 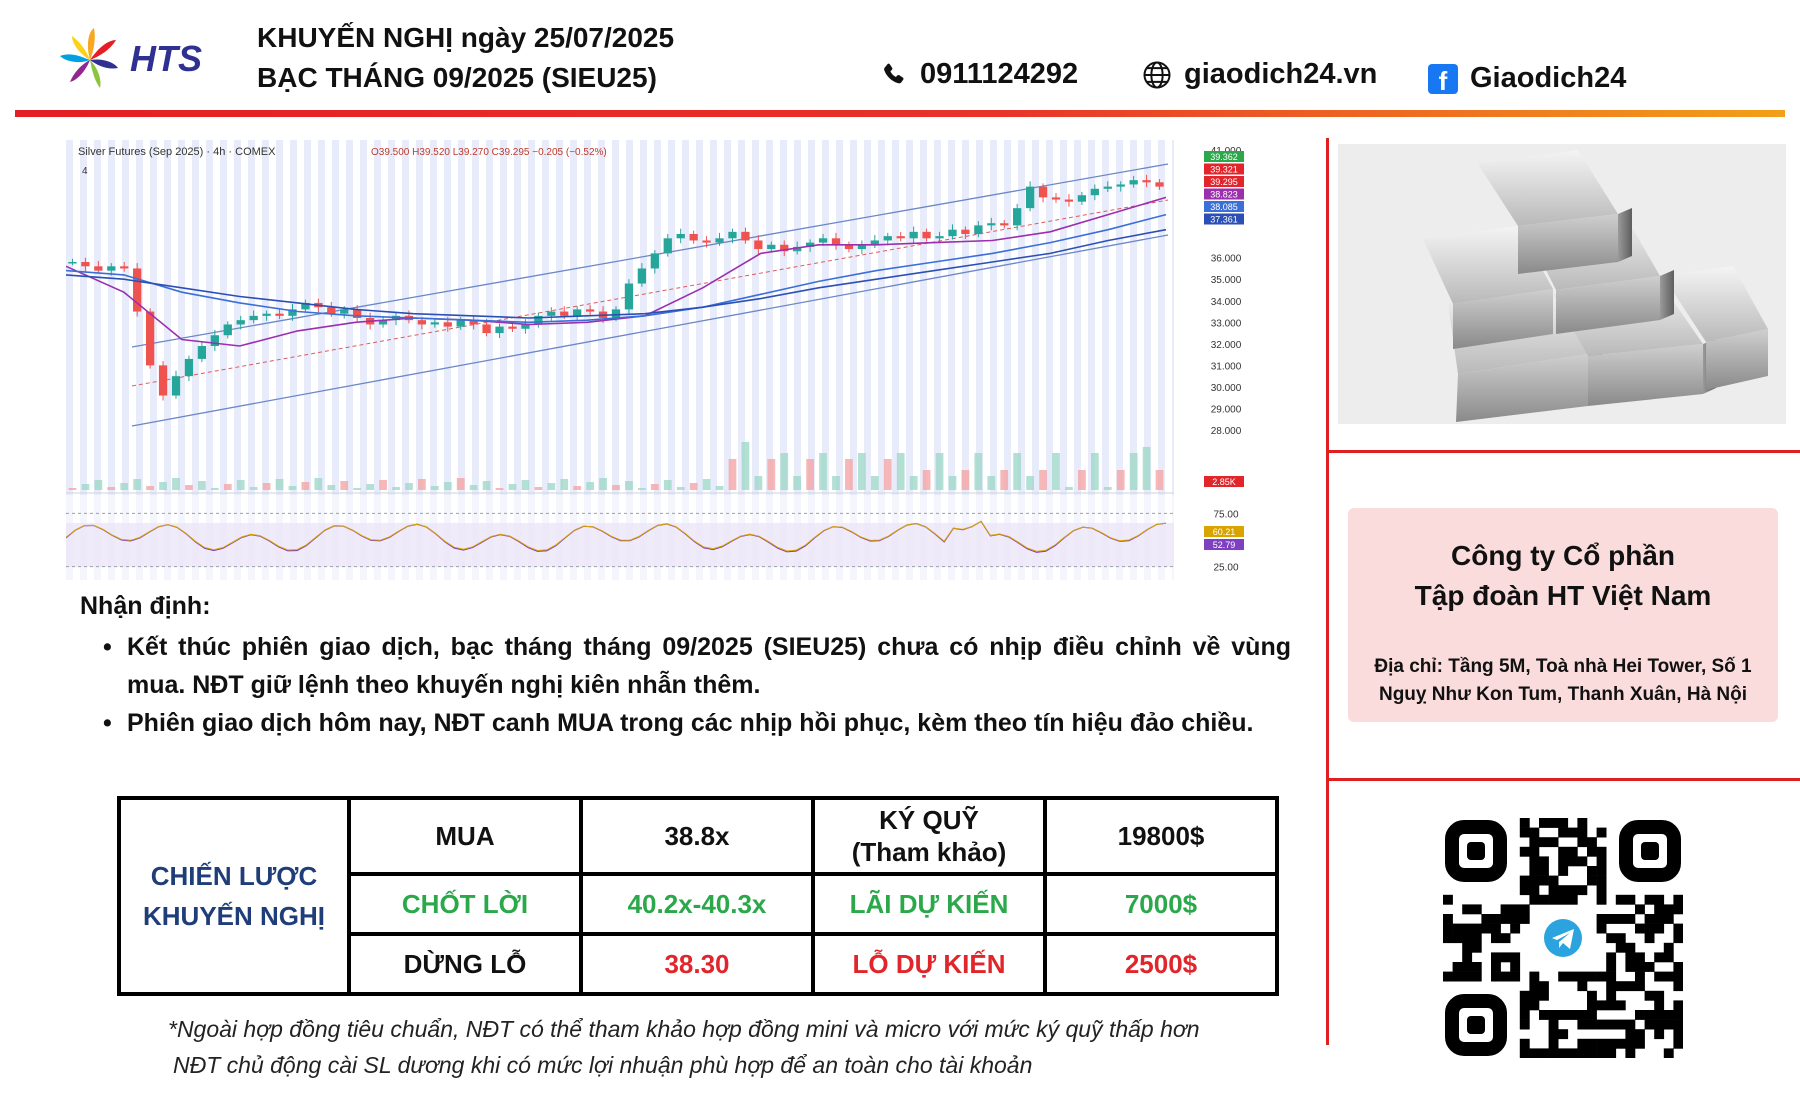 What do you see at coordinates (1563, 938) in the screenshot?
I see `qr-code` at bounding box center [1563, 938].